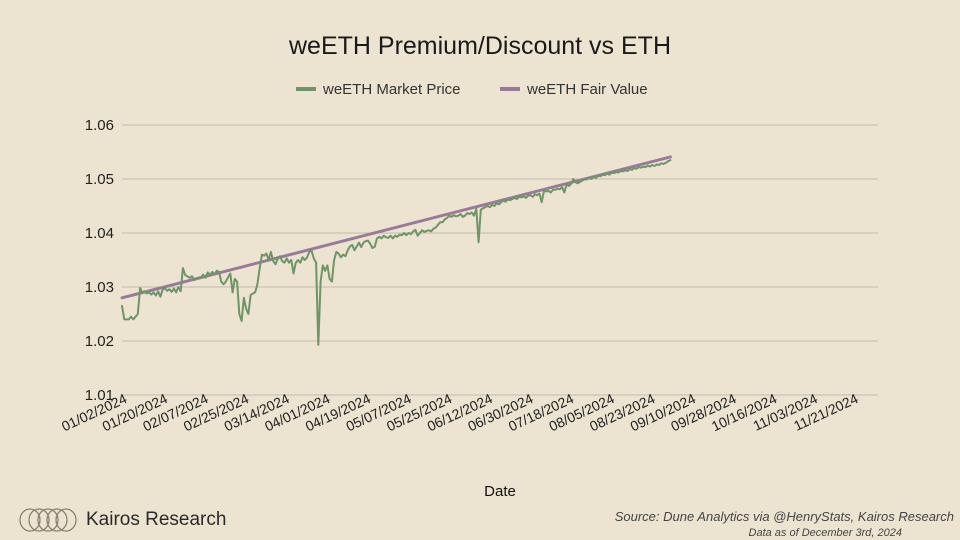 This screenshot has width=960, height=540. What do you see at coordinates (48, 520) in the screenshot?
I see `kairos-logo-icon` at bounding box center [48, 520].